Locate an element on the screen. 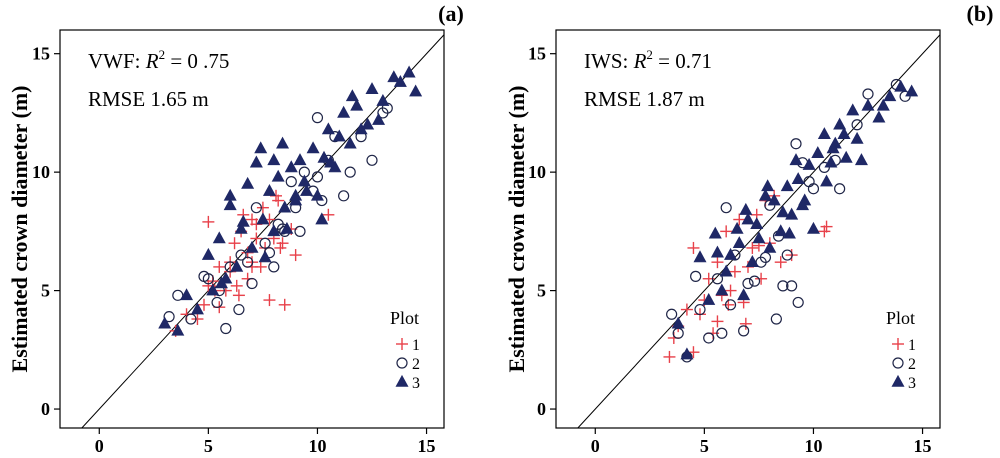 This screenshot has height=458, width=1000. rmse-annotation: RMSE 1.87 m is located at coordinates (644, 99).